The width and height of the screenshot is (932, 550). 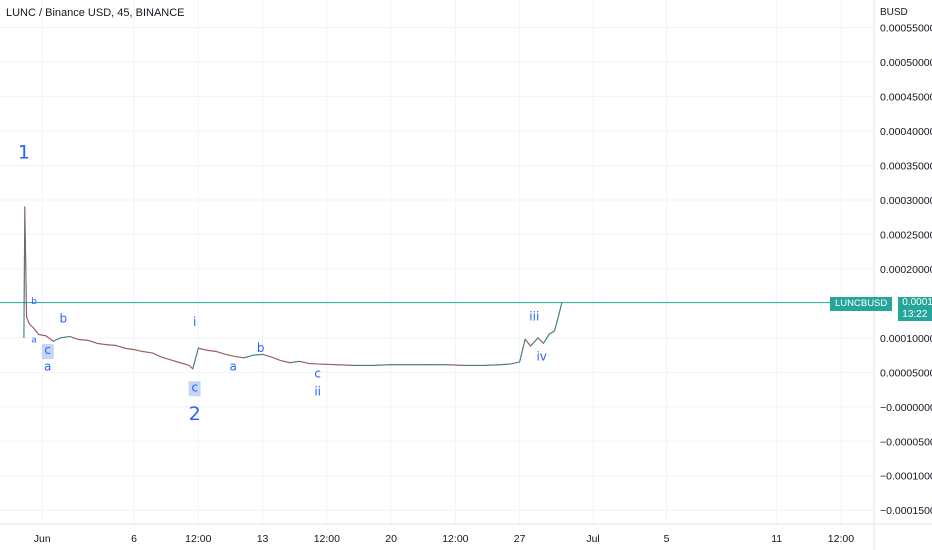 I want to click on x-tick-label: 11, so click(x=776, y=539).